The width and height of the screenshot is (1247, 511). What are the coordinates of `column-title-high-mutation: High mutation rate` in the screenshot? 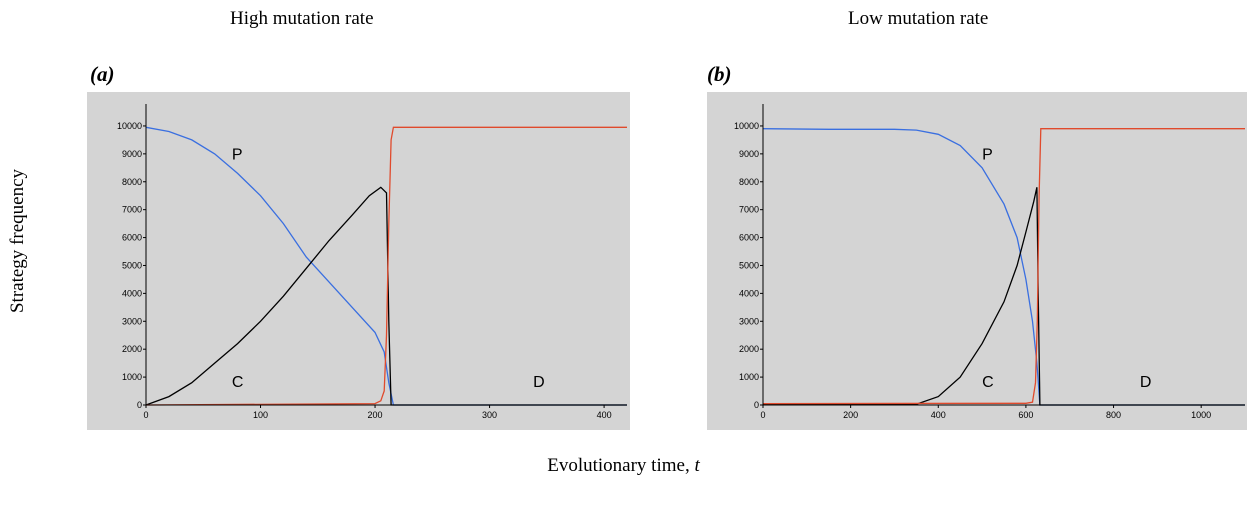 It's located at (302, 18).